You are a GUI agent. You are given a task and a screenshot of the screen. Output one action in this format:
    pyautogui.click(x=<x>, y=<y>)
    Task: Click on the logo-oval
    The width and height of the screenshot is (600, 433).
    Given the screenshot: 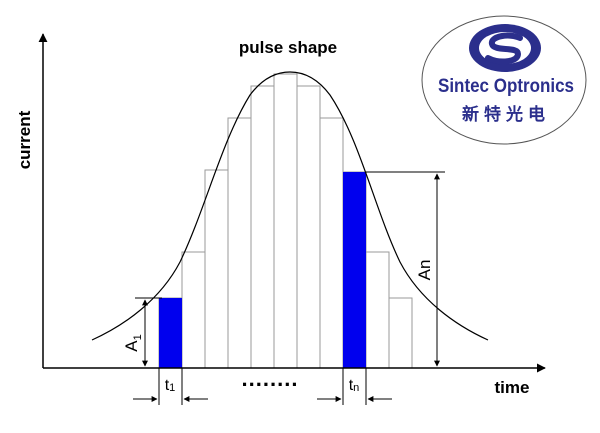 What is the action you would take?
    pyautogui.click(x=504, y=80)
    